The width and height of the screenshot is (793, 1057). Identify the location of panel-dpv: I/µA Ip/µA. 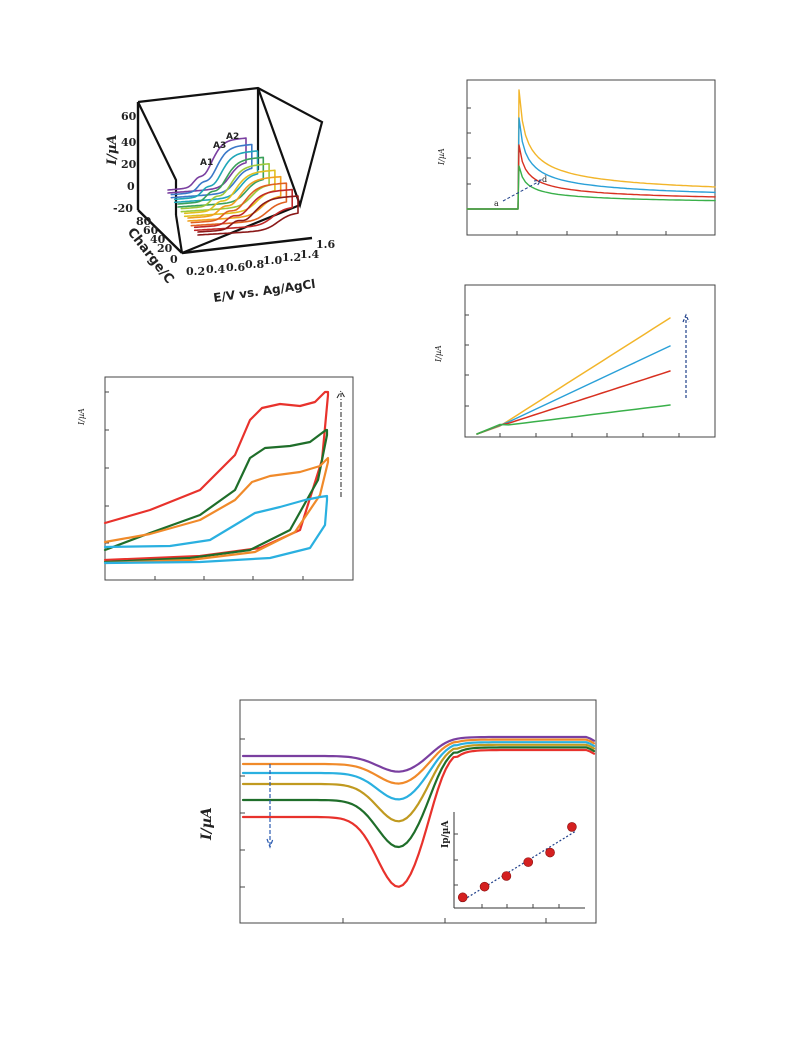
(398, 811).